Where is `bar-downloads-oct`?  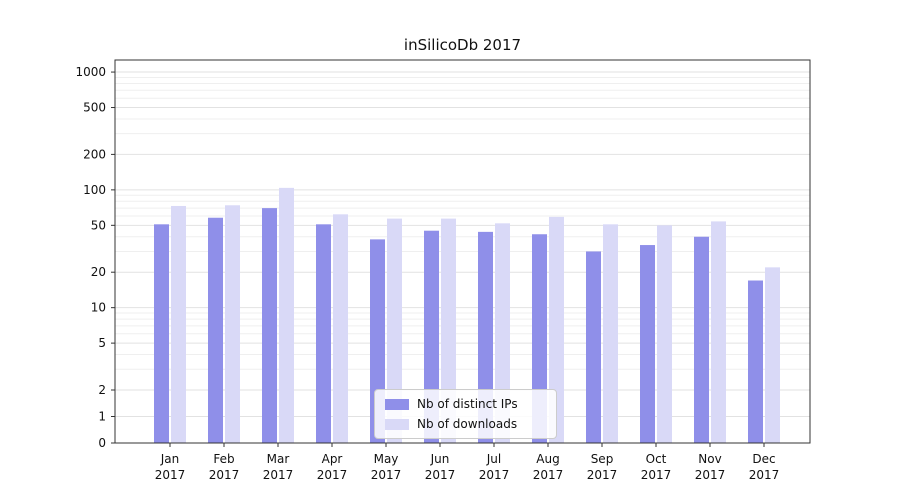
bar-downloads-oct is located at coordinates (664, 334).